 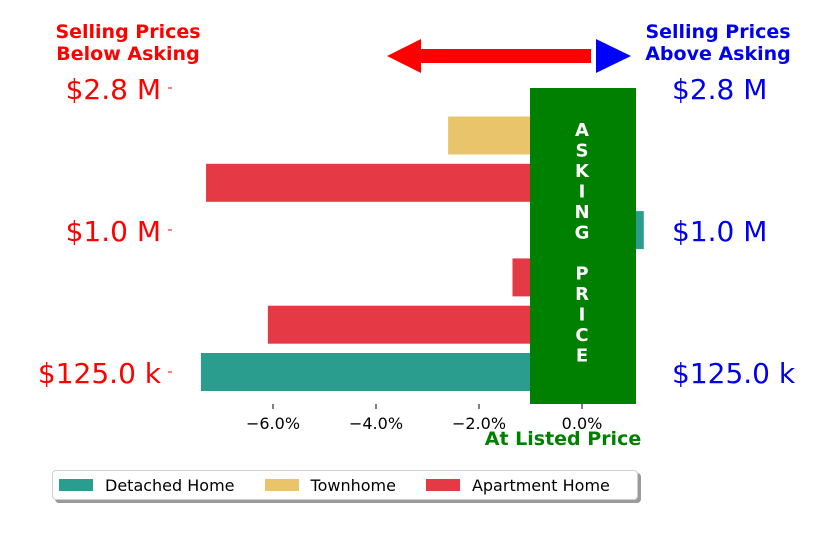 I want to click on below-asking-header-line1: Selling Prices, so click(x=127, y=32).